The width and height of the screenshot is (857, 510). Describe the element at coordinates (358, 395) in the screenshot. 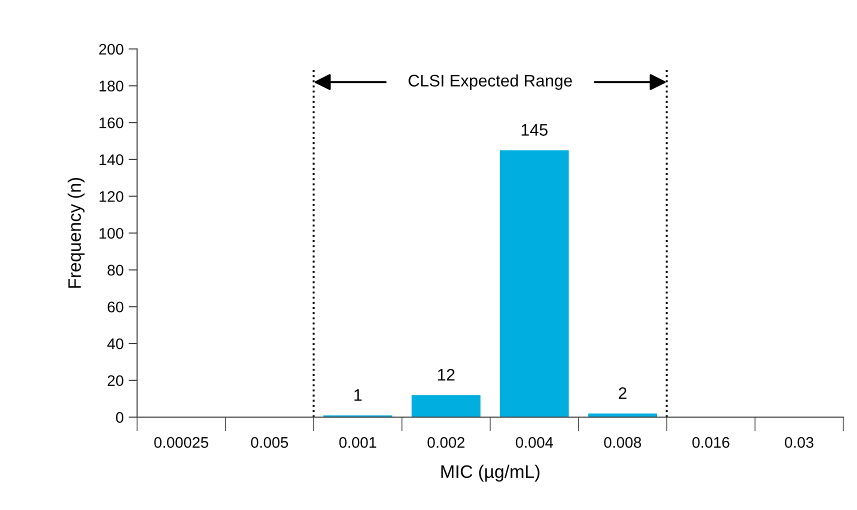

I see `data-label: 1` at that location.